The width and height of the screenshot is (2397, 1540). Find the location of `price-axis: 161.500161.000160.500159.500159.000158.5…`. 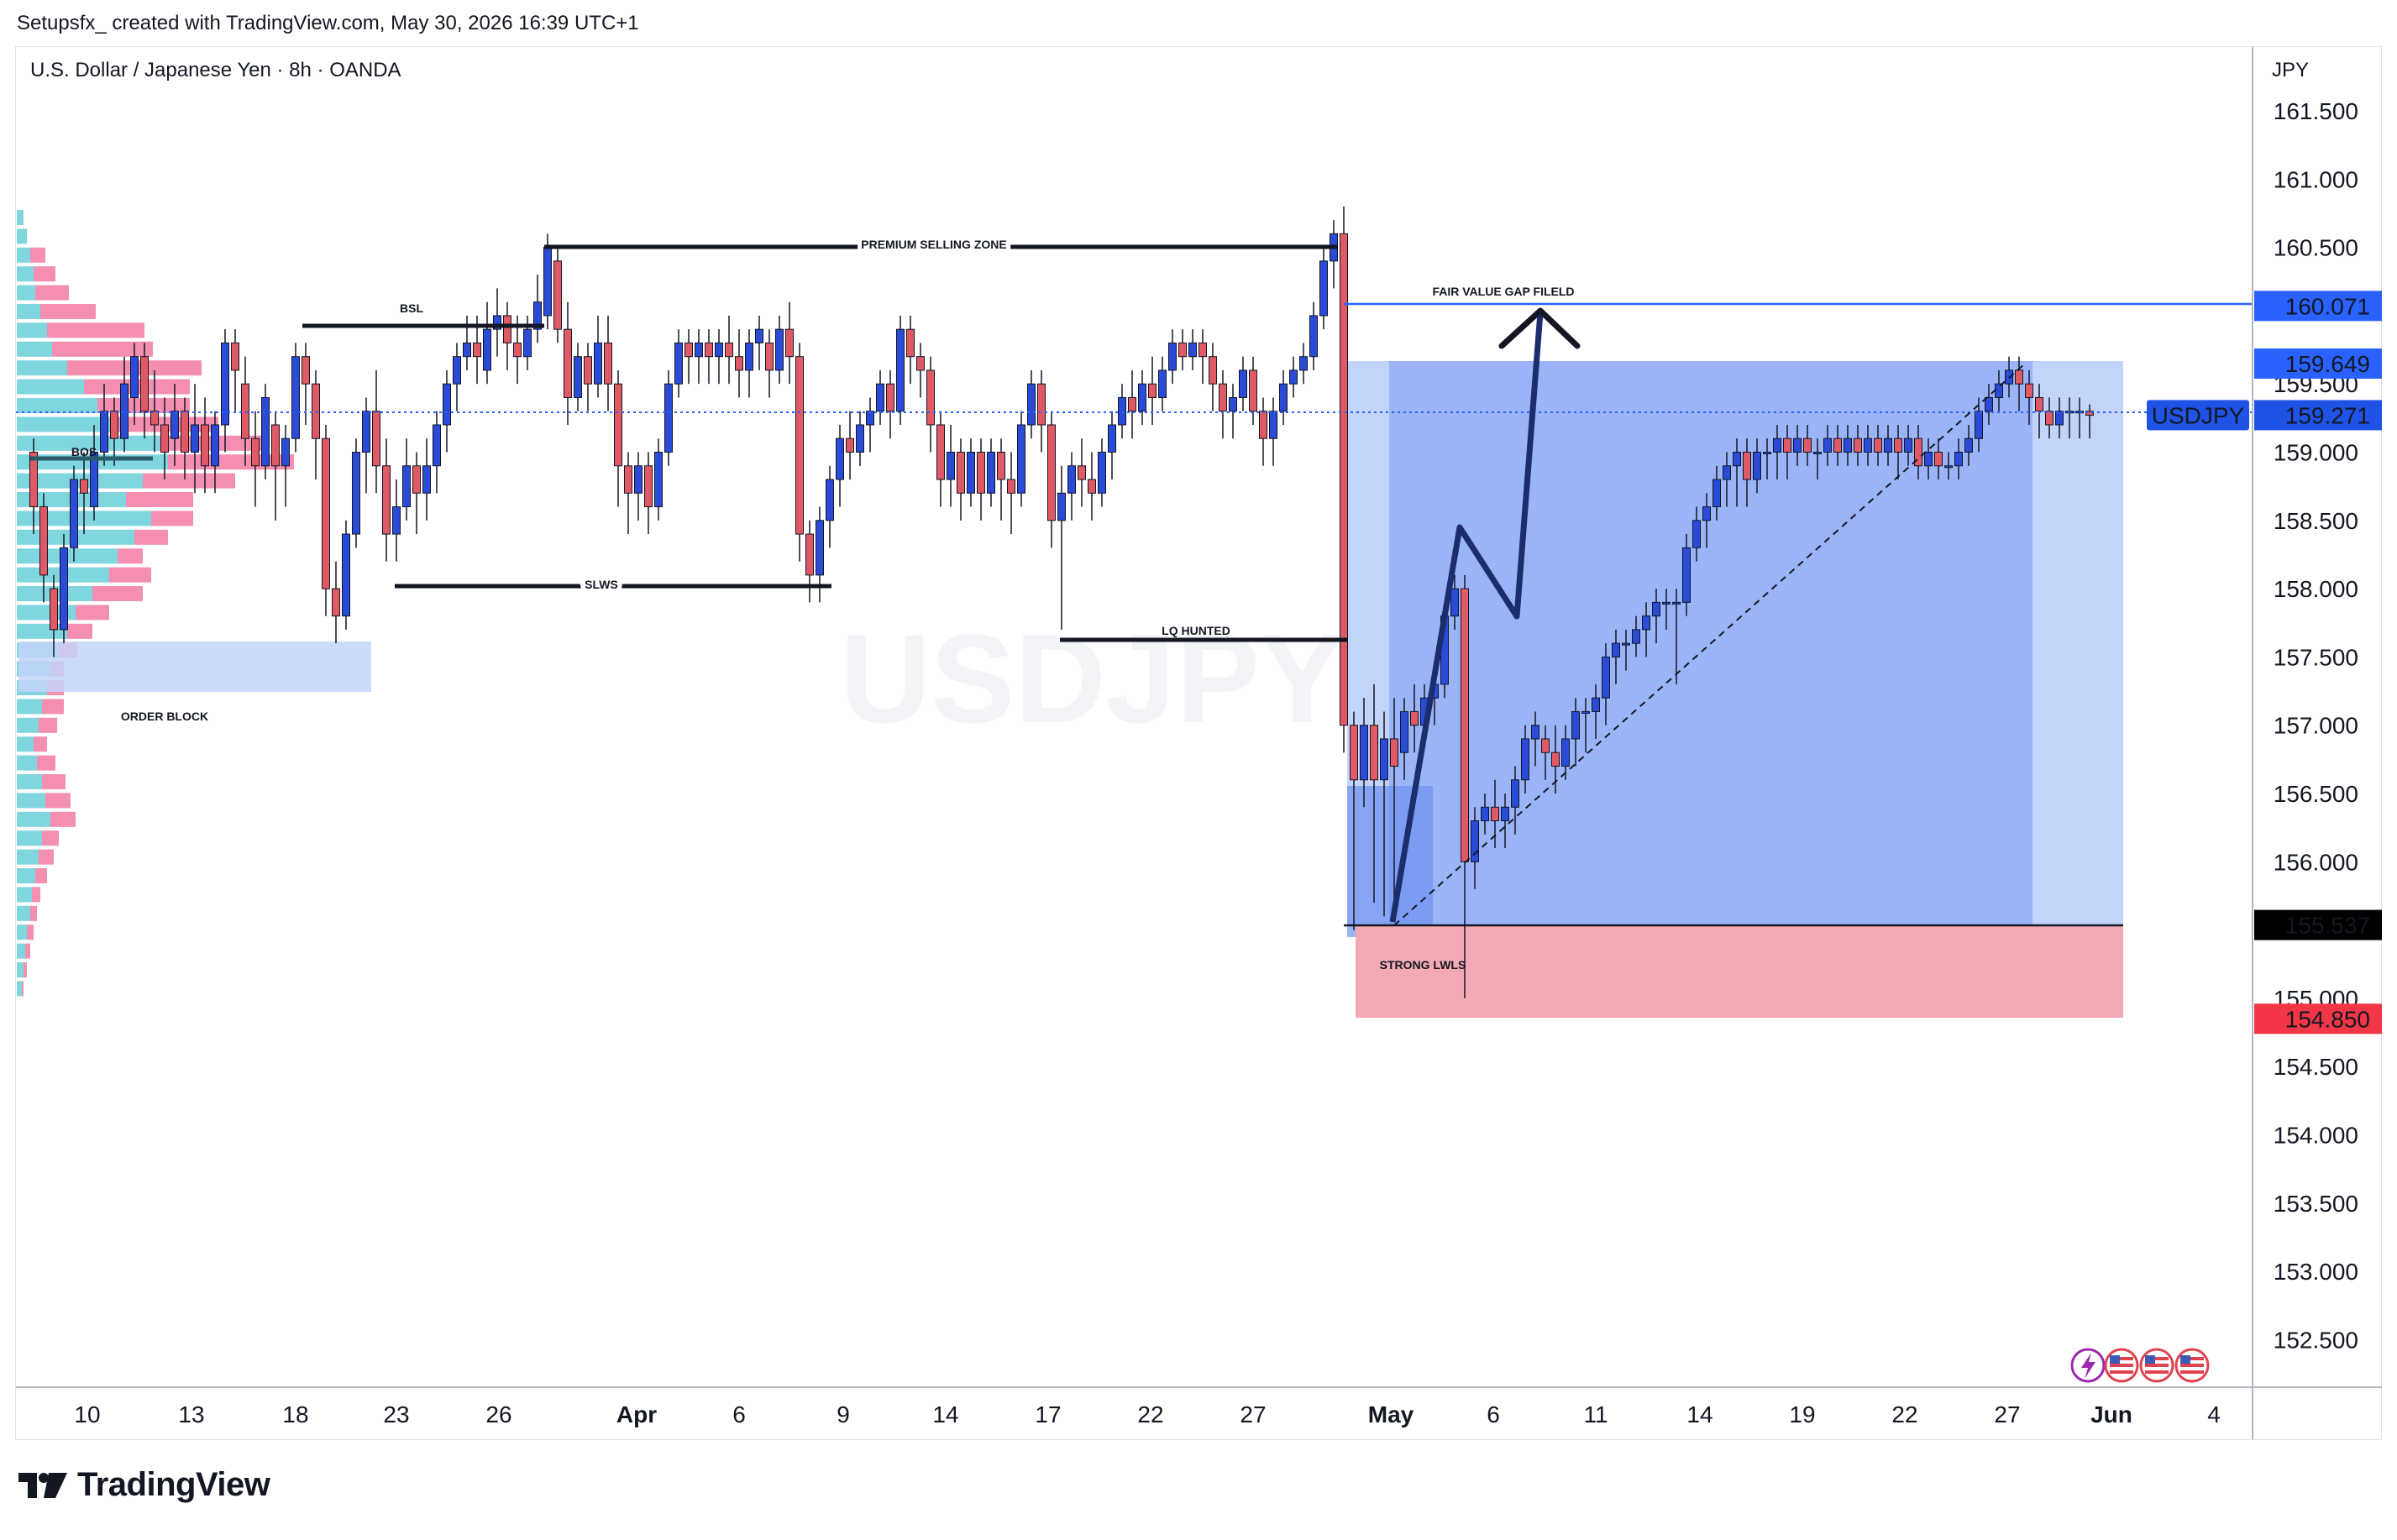

price-axis: 161.500161.000160.500159.500159.000158.5… is located at coordinates (2316, 725).